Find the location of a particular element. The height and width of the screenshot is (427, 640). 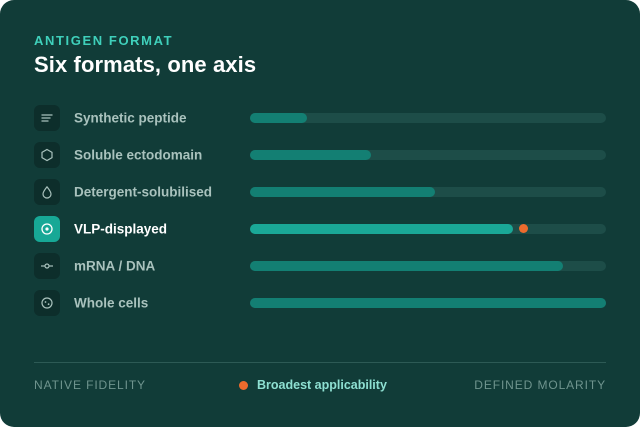

format-row-mrna-dna: mRNA / DNA is located at coordinates (320, 265).